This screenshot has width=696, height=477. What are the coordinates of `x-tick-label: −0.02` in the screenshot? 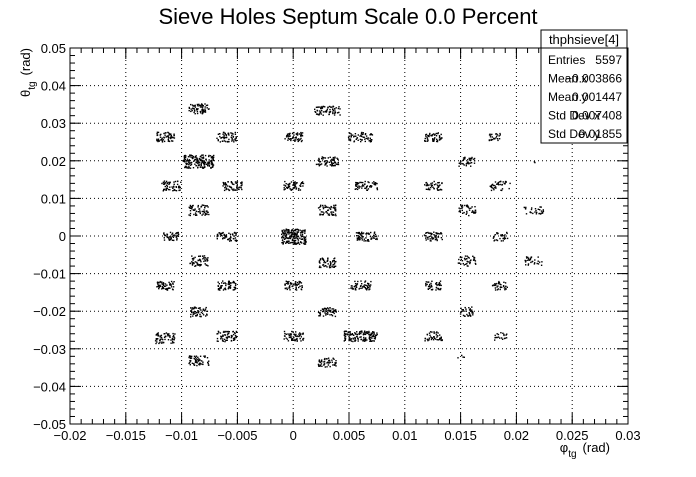 It's located at (70, 435).